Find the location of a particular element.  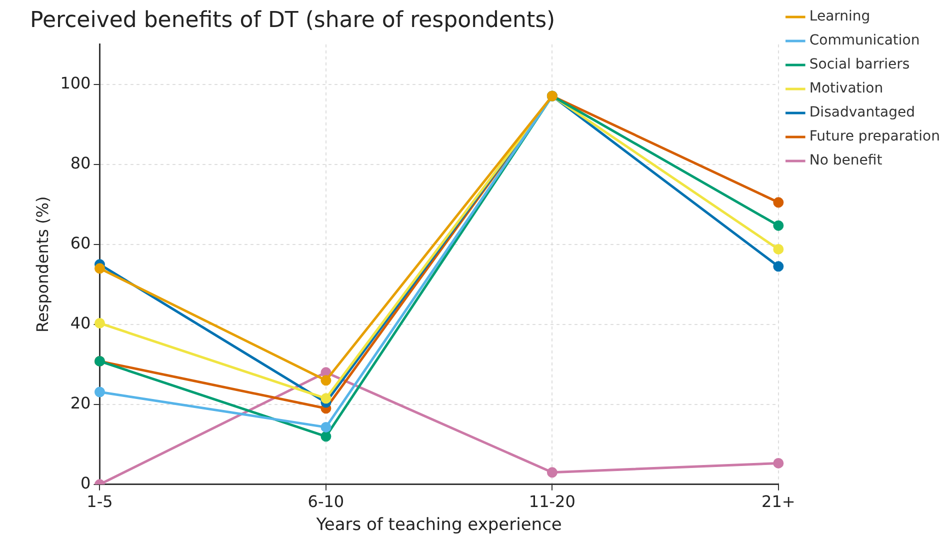

legend-label: Learning is located at coordinates (839, 16).